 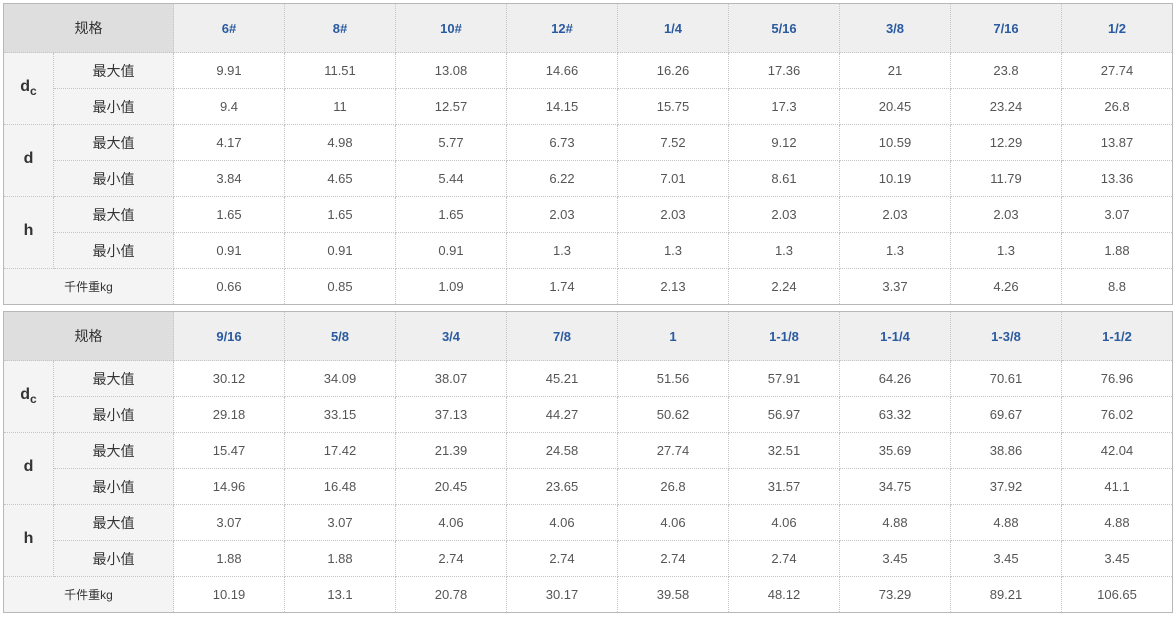 I want to click on weight-cell: 3.37, so click(x=895, y=286).